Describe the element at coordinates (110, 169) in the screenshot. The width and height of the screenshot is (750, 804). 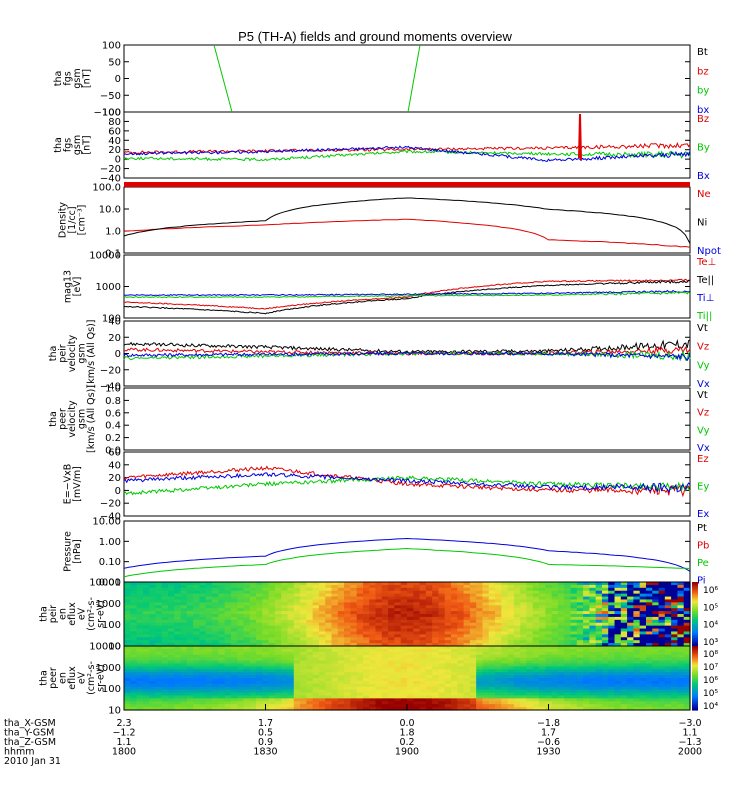
I see `y-tick-label: −20` at that location.